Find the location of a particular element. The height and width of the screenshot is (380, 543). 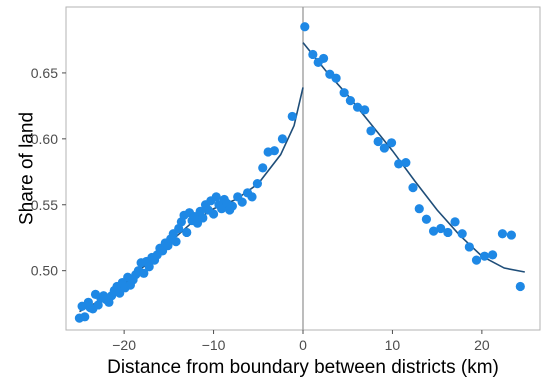

y-tick-label: 0.60 is located at coordinates (44, 139).